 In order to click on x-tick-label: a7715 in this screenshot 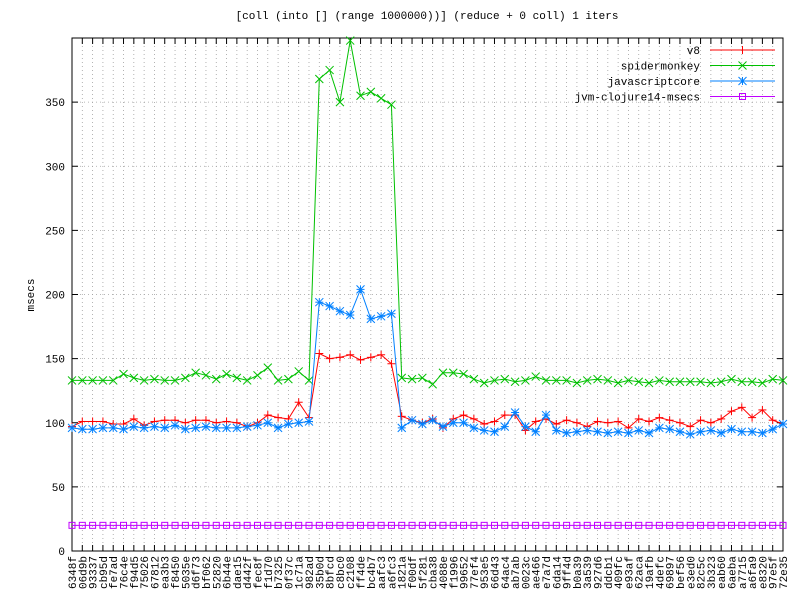, I will do `click(744, 572)`.